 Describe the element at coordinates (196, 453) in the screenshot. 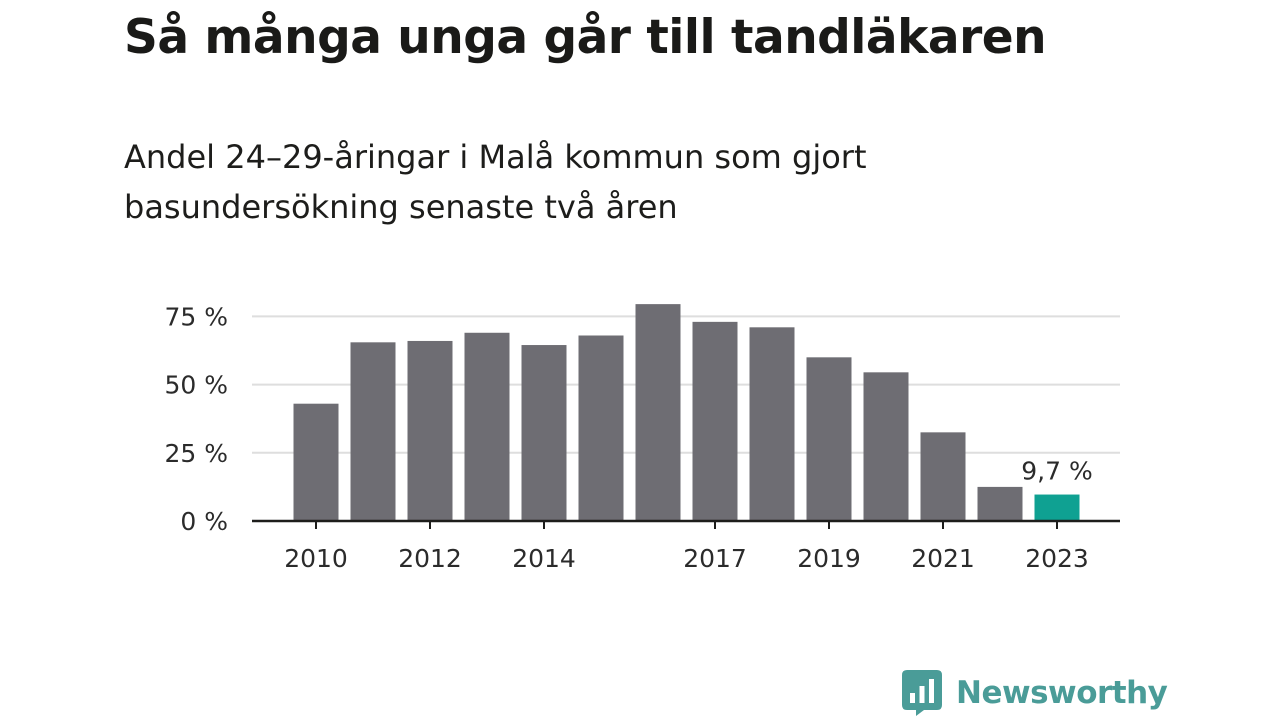

I see `y-tick-label: 25 %` at that location.